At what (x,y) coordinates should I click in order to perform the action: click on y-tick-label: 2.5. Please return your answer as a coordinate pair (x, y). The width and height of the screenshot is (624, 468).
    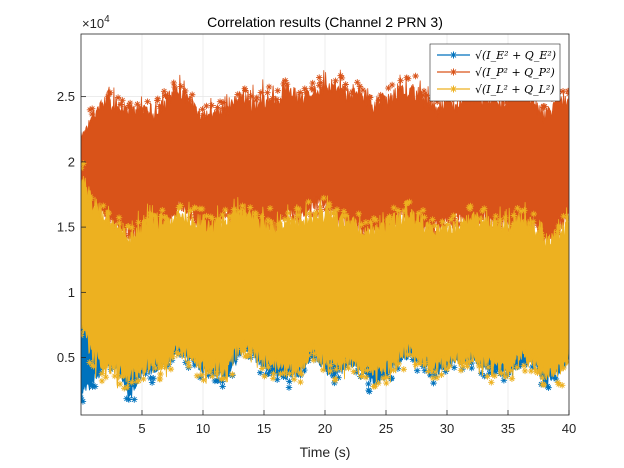
    Looking at the image, I should click on (66, 96).